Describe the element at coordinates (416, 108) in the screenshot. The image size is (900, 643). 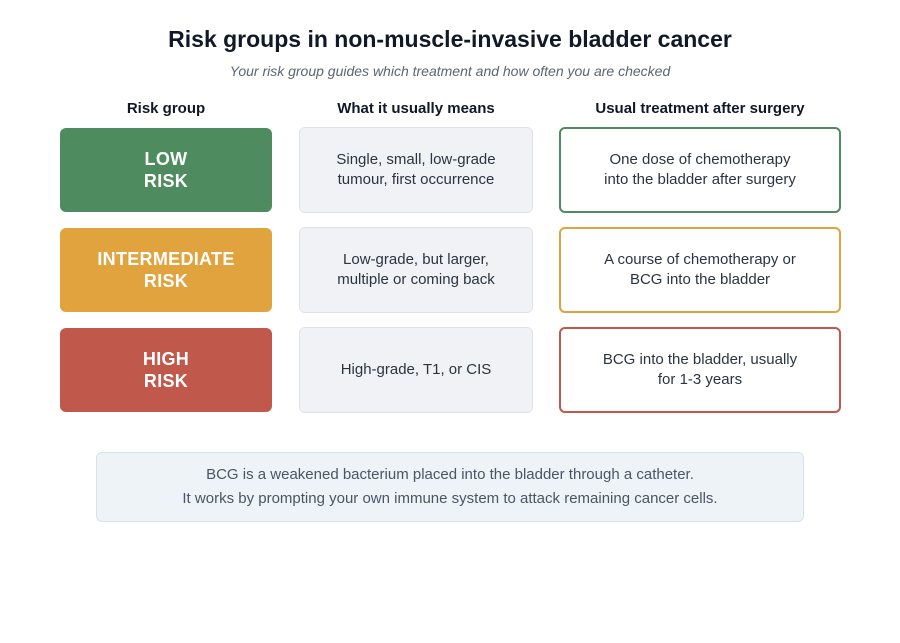
I see `column-header-what-it-means: What it usually means` at that location.